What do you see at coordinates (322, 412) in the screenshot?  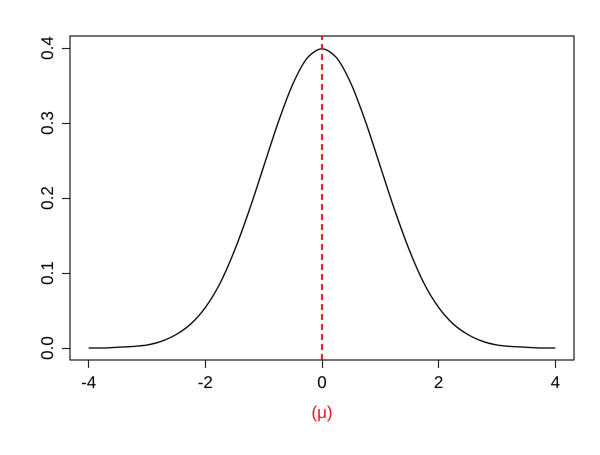 I see `ref-line-label: (μ)` at bounding box center [322, 412].